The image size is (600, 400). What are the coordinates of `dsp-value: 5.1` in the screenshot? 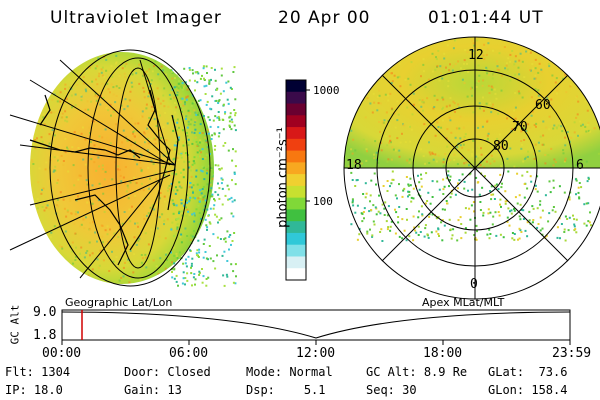 It's located at (314, 390).